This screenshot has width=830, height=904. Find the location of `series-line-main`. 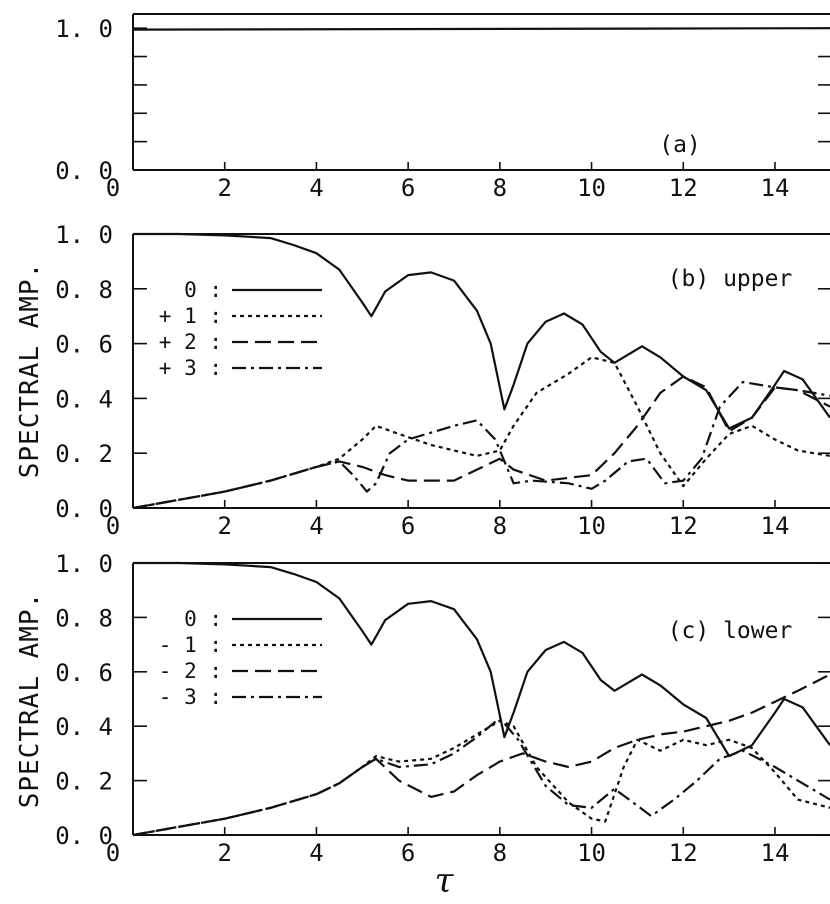

series-line-main is located at coordinates (481, 29).